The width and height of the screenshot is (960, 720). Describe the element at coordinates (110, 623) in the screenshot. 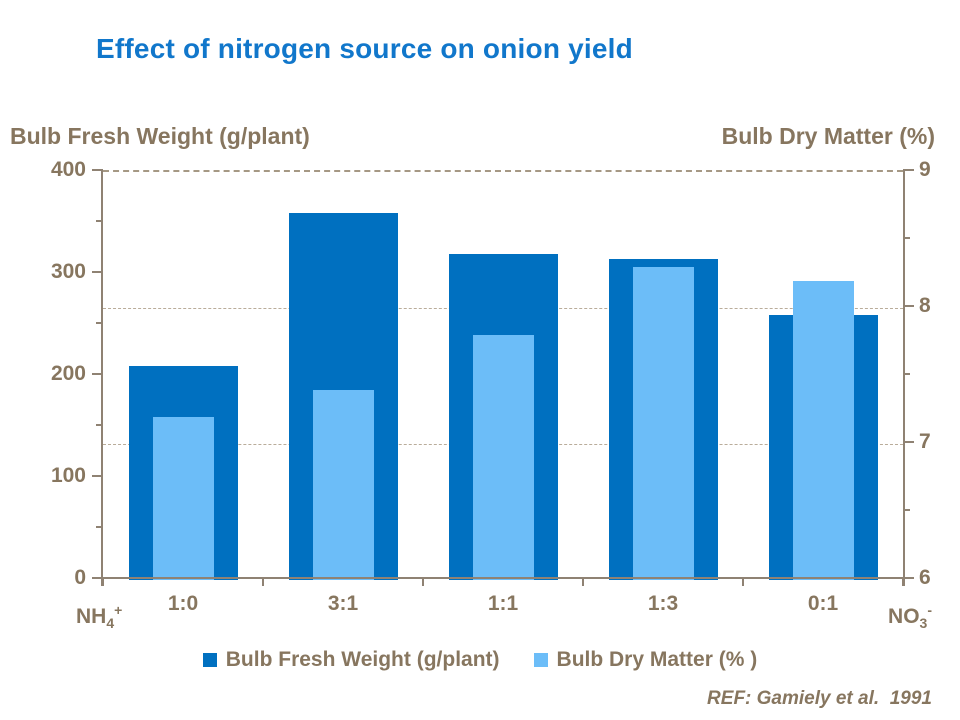

I see `nh4-sub: 4` at that location.